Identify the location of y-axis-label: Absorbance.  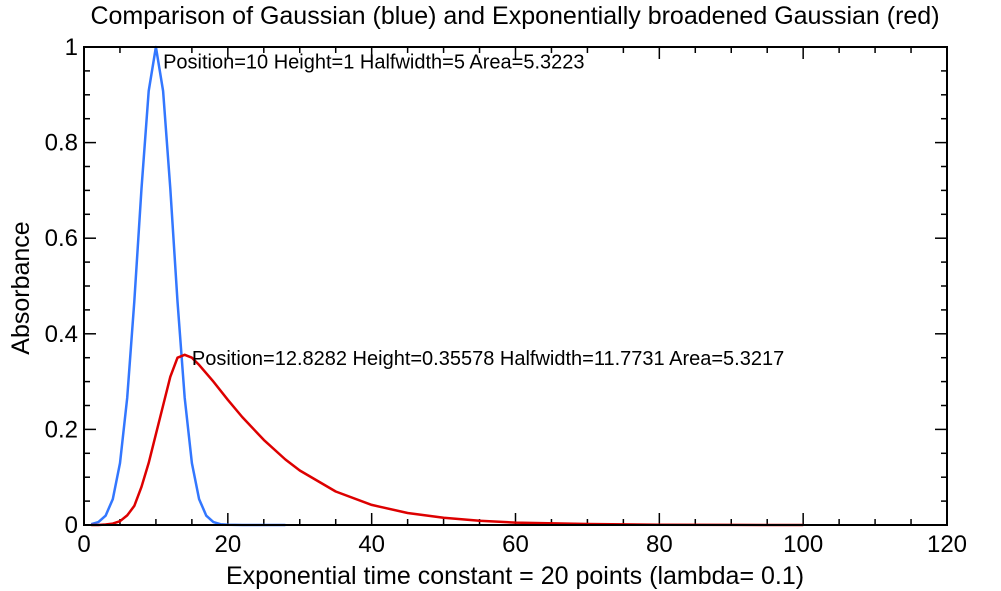
(21, 287).